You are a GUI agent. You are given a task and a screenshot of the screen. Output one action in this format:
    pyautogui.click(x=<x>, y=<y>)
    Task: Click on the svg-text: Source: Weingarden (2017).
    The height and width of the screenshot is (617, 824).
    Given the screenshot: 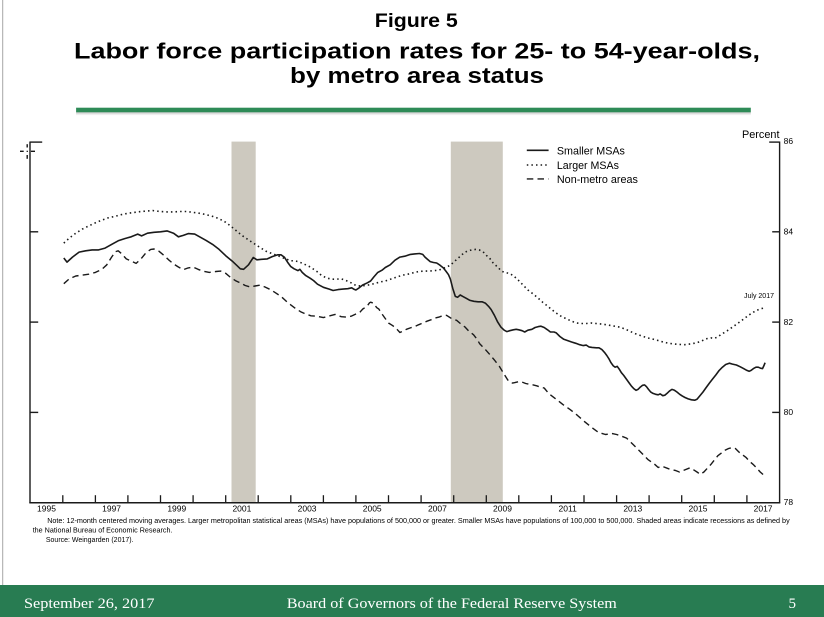 What is the action you would take?
    pyautogui.click(x=90, y=539)
    